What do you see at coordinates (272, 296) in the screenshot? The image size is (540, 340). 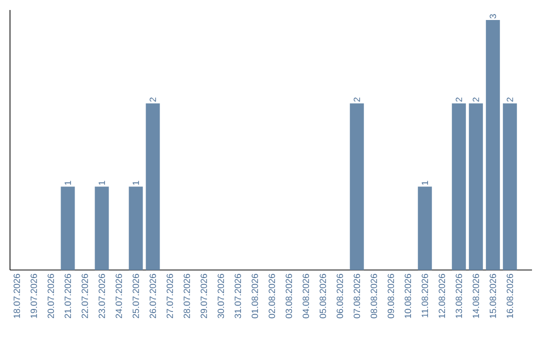 I see `x-tick-label: 02.08.2026` at bounding box center [272, 296].